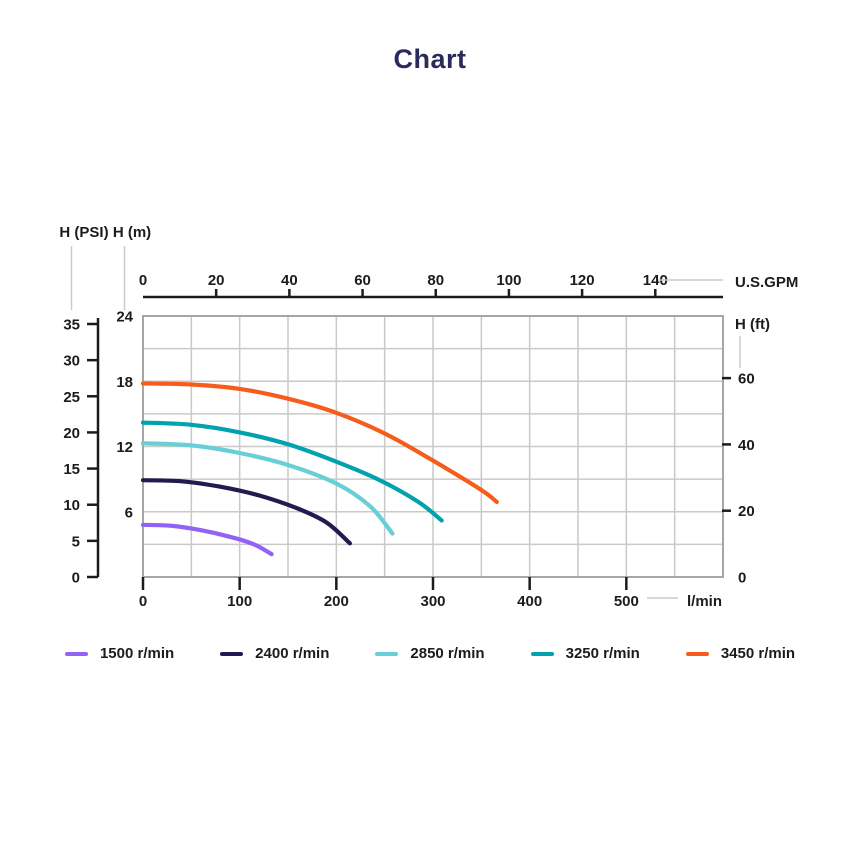 The height and width of the screenshot is (860, 860). Describe the element at coordinates (76, 541) in the screenshot. I see `psi-tick-label: 5` at that location.